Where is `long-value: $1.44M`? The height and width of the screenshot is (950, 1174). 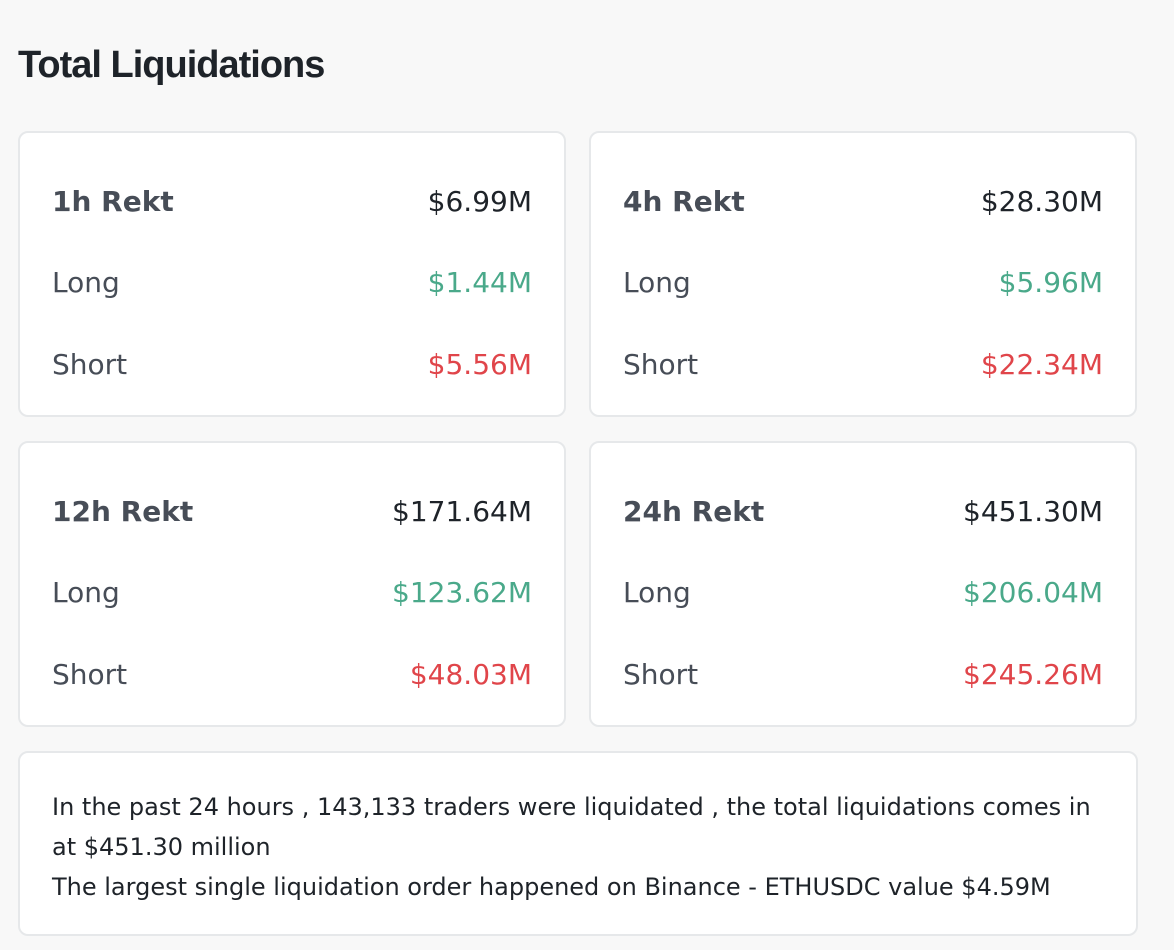
long-value: $1.44M is located at coordinates (479, 282).